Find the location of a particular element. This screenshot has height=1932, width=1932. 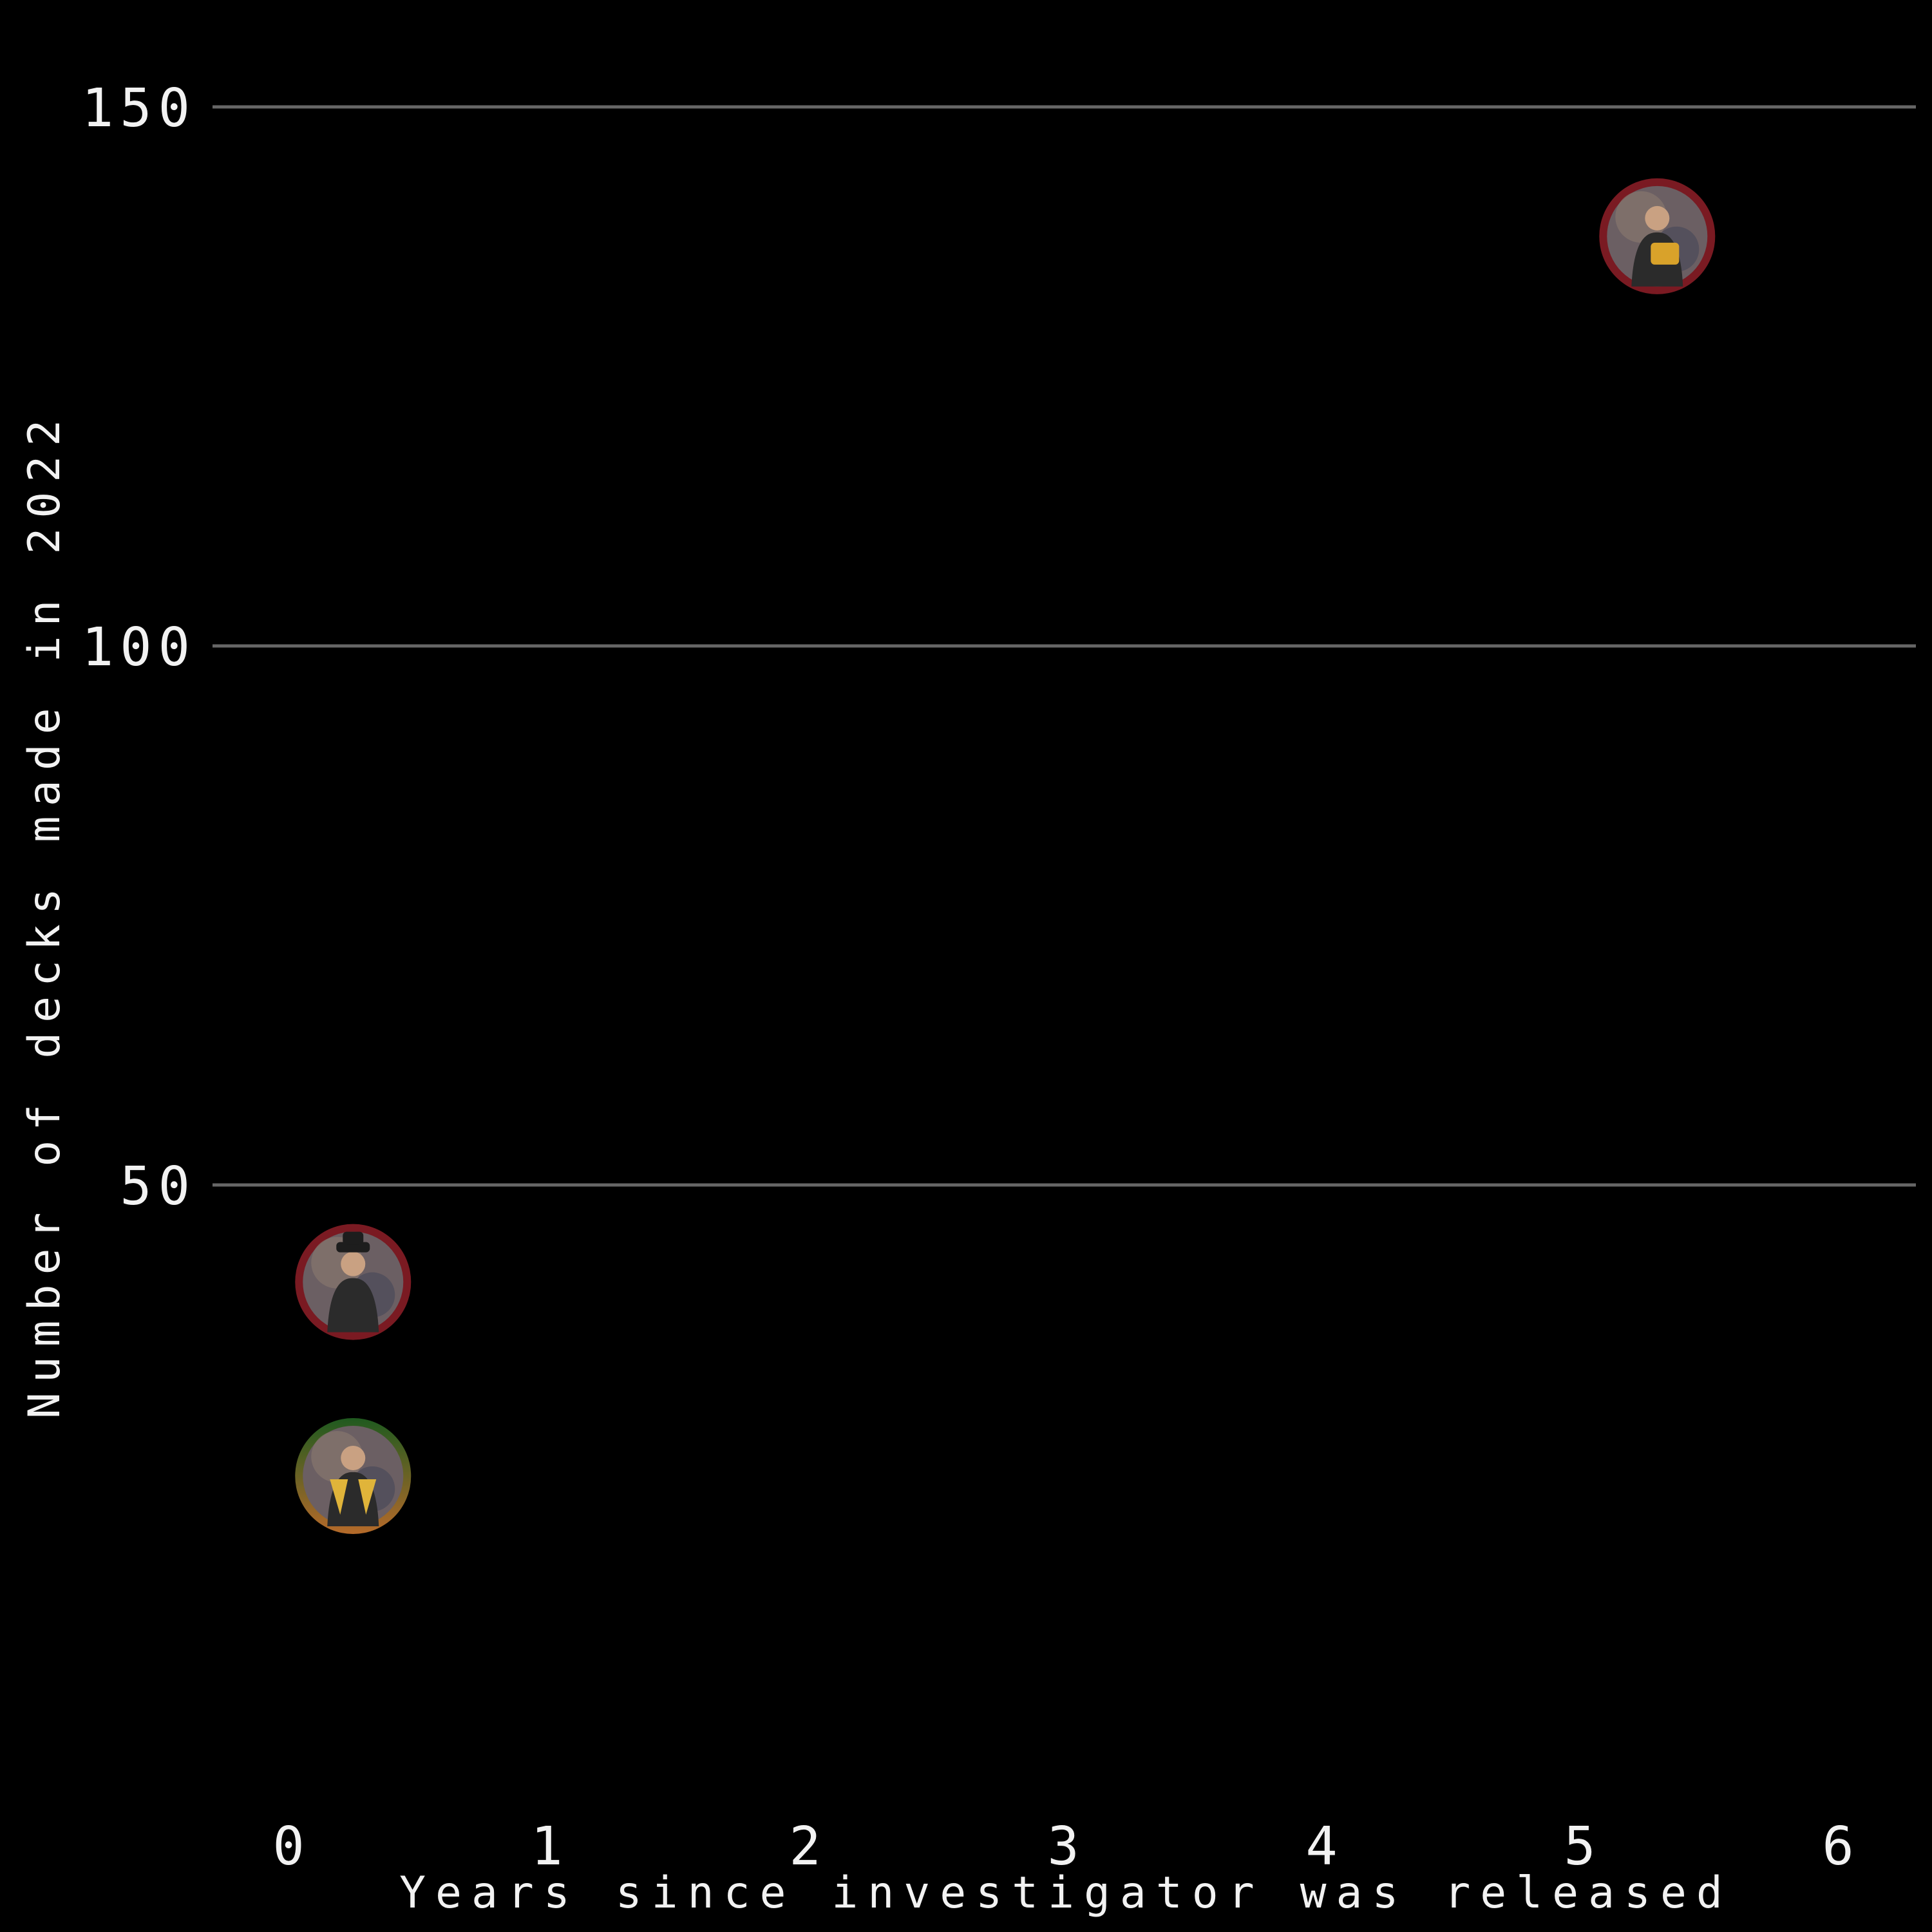

x-tick-label-6: 6 is located at coordinates (1841, 1847).